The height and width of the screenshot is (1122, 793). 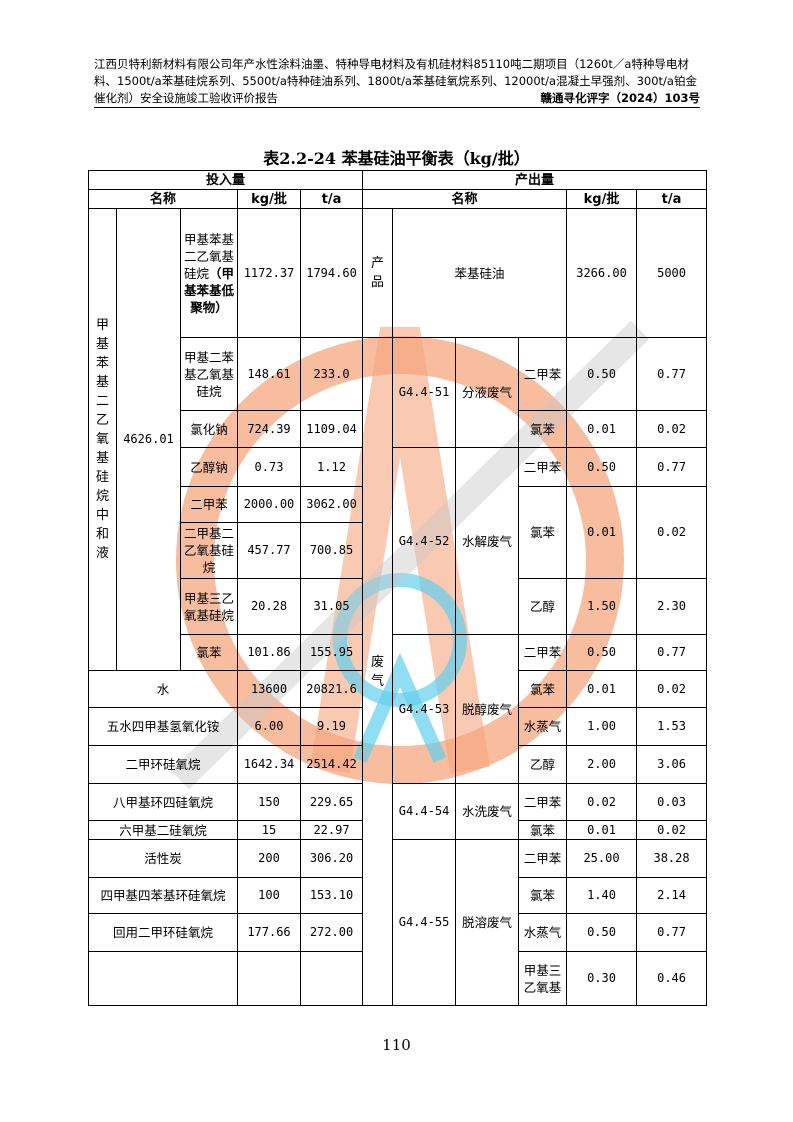 What do you see at coordinates (209, 504) in the screenshot?
I see `component-name: 二甲苯` at bounding box center [209, 504].